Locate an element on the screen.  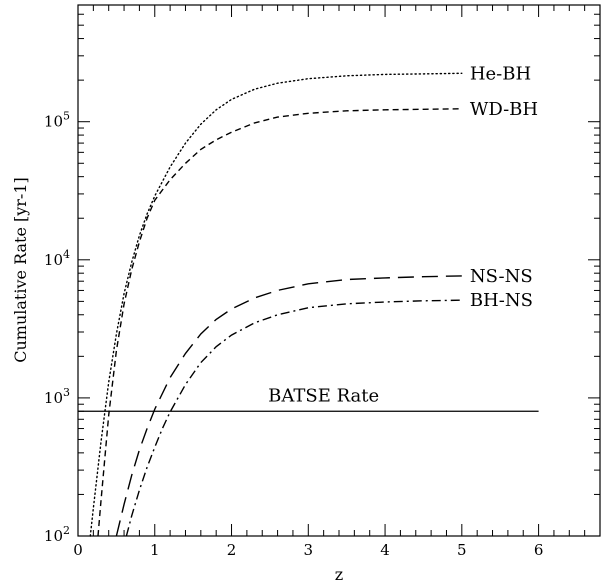
x-tick-label: 6 is located at coordinates (539, 550).